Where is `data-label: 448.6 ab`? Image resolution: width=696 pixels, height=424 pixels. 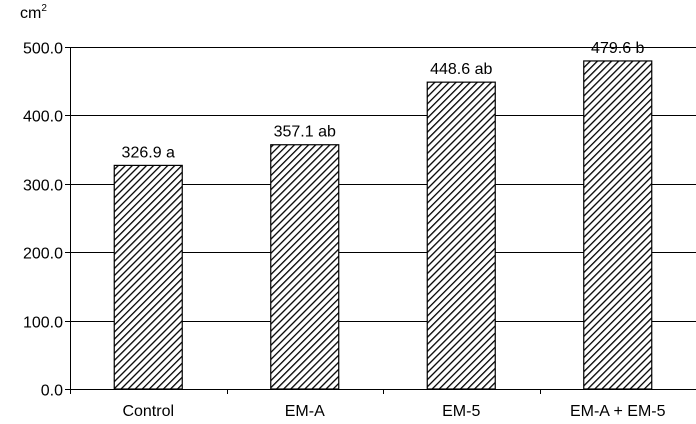
data-label: 448.6 ab is located at coordinates (461, 69).